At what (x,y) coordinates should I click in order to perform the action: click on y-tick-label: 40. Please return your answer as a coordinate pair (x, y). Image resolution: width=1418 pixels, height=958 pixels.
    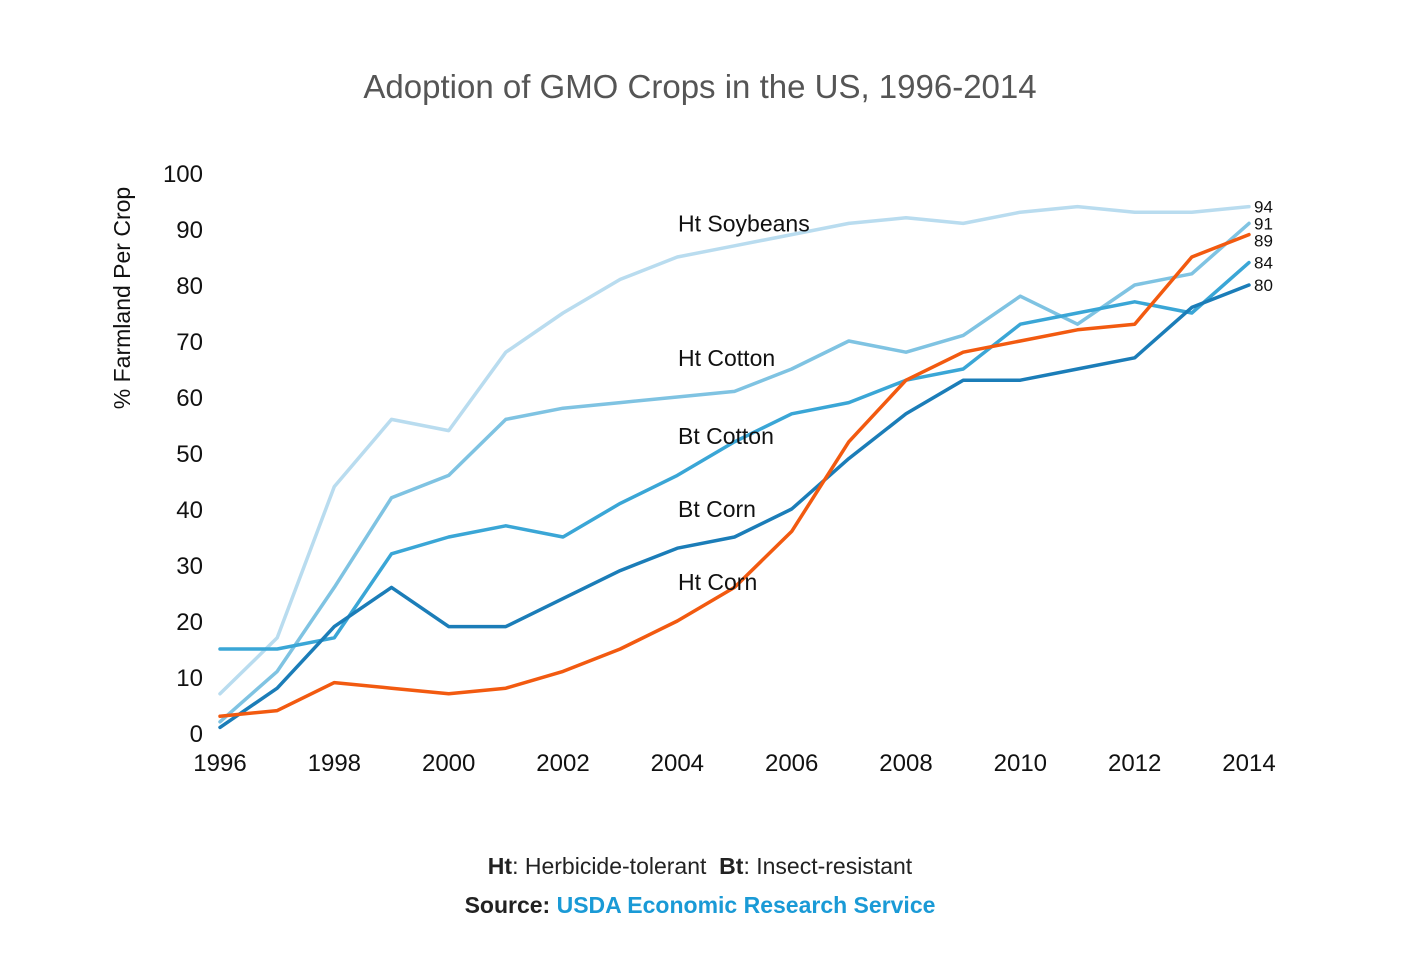
    Looking at the image, I should click on (189, 510).